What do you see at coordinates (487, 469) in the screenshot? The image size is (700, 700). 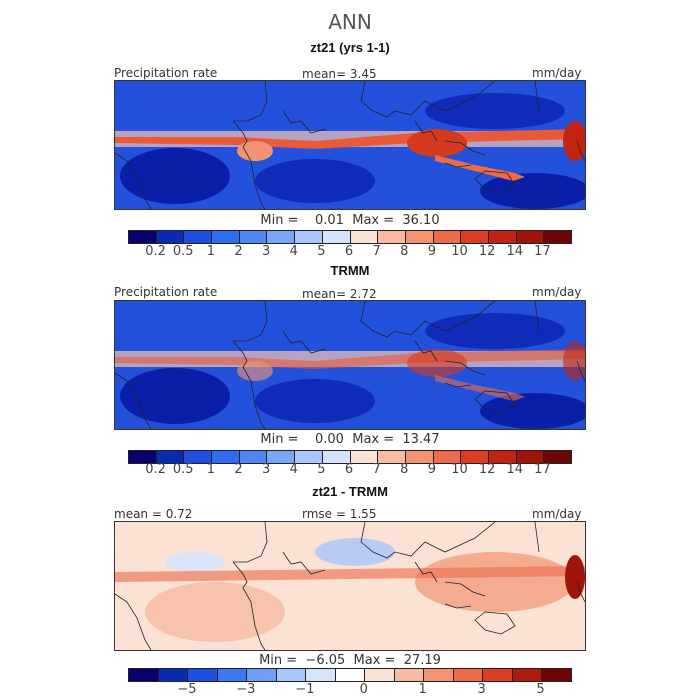 I see `colorbar-tick-label: 12` at bounding box center [487, 469].